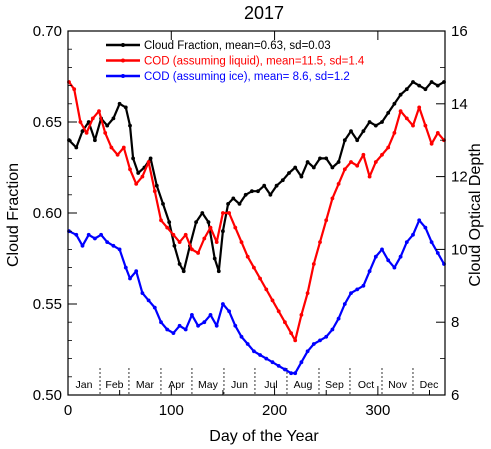  I want to click on legend-entry-0: Cloud Fraction, mean=0.63, sd=0.03, so click(237, 46).